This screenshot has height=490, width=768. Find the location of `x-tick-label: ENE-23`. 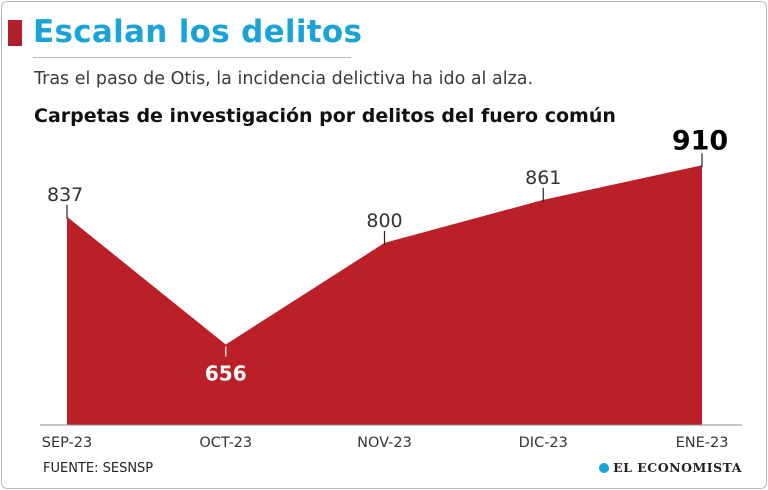

x-tick-label: ENE-23 is located at coordinates (702, 443).